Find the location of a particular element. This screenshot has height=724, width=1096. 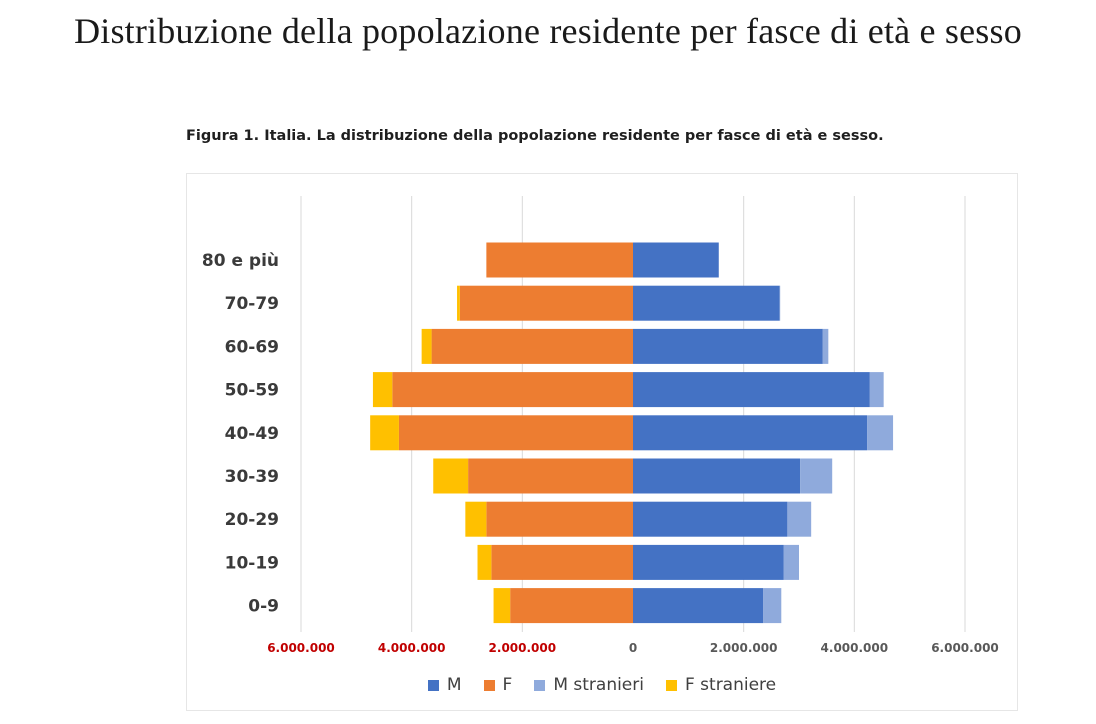

category-label: 30-39 is located at coordinates (252, 477).